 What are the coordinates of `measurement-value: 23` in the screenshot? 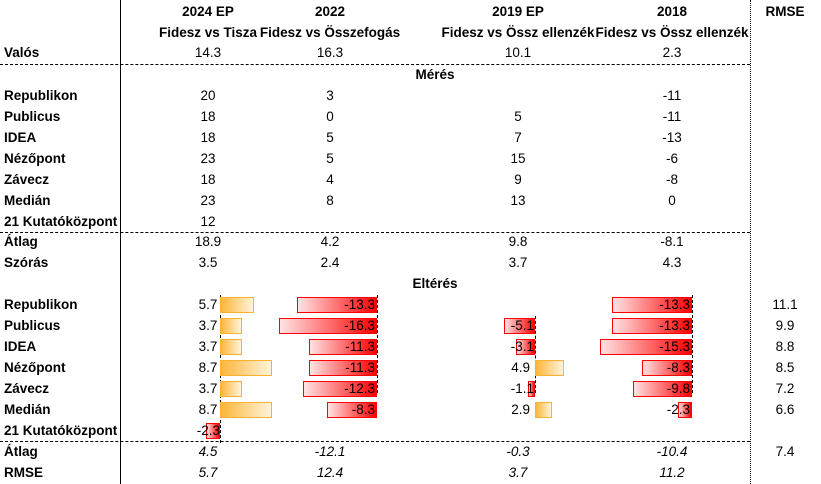 It's located at (208, 158).